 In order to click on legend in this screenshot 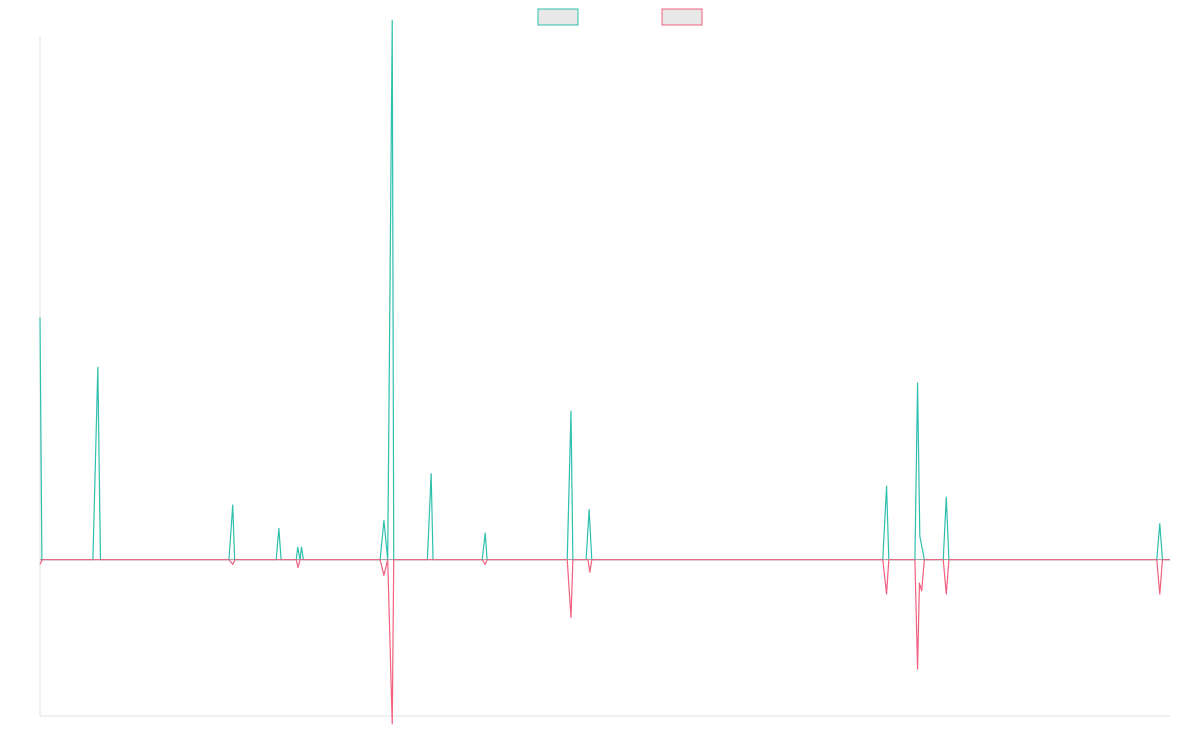, I will do `click(620, 17)`.